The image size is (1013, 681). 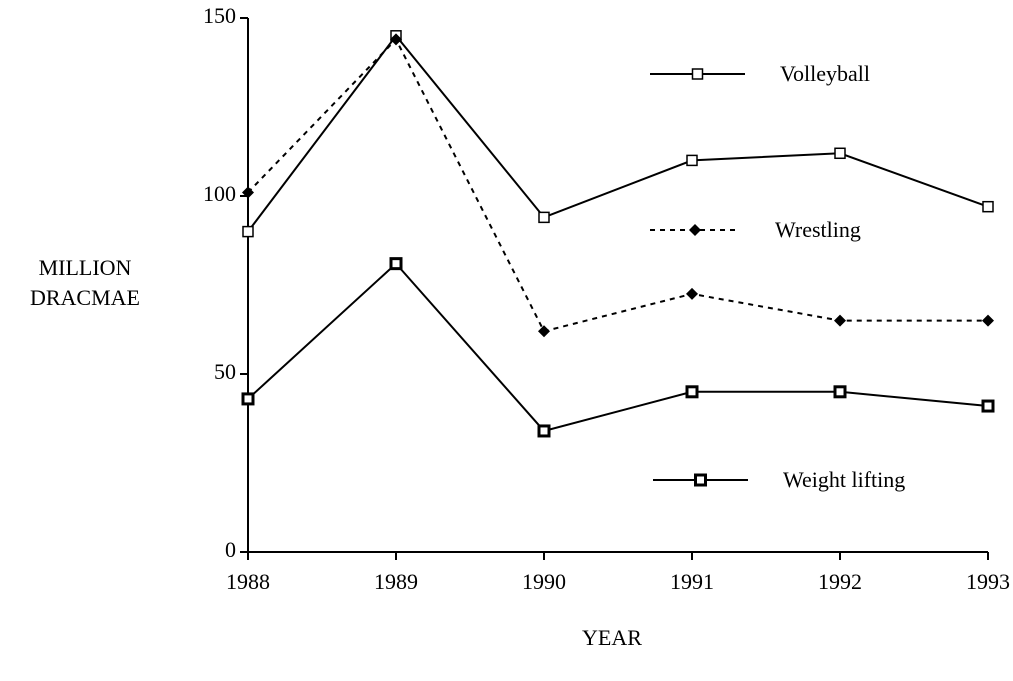 What do you see at coordinates (85, 267) in the screenshot?
I see `y-axis-label: MILLION` at bounding box center [85, 267].